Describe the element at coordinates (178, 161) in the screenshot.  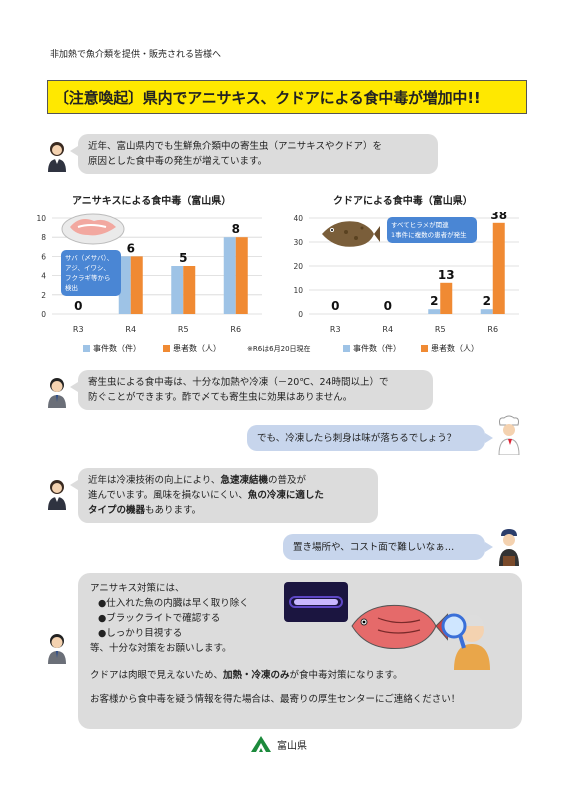
I see `intro-line-2: 原因とした食中毒の発生が増えています。` at that location.